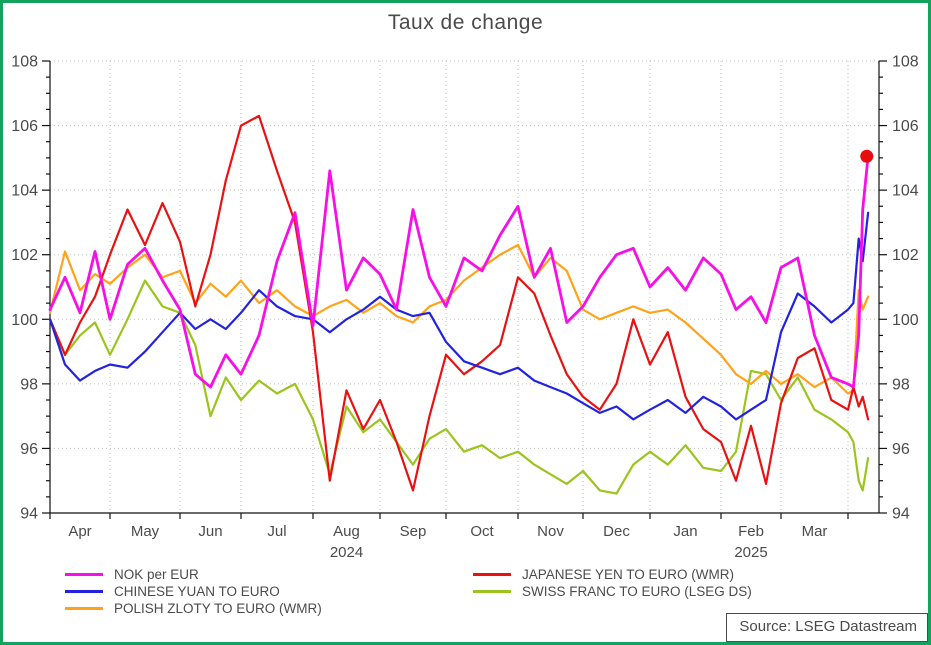  I want to click on month-label: Feb, so click(751, 531).